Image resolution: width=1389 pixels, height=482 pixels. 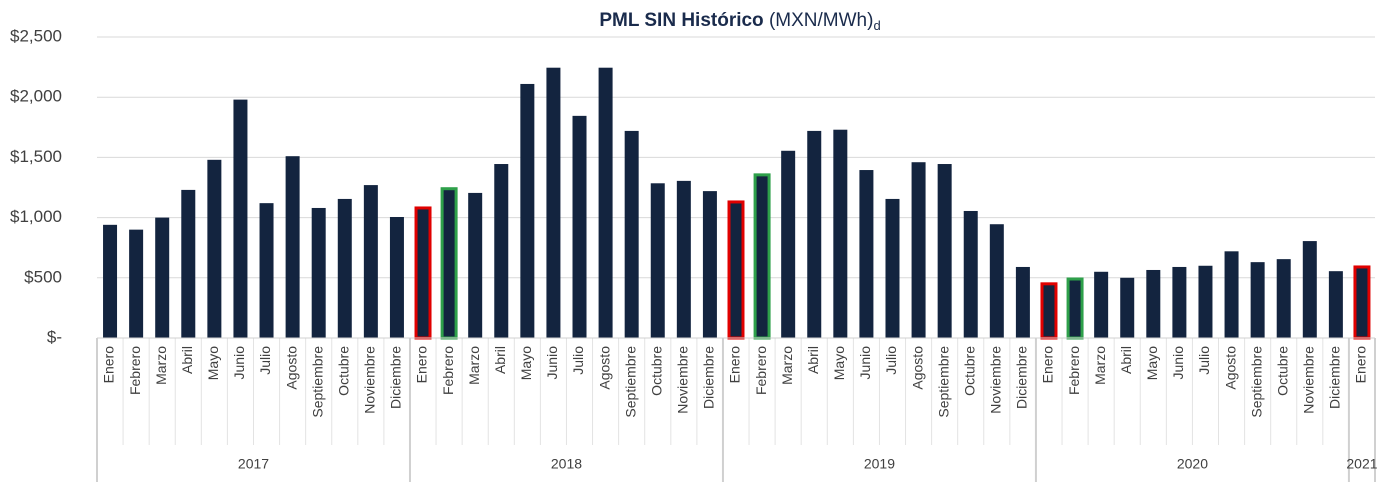 What do you see at coordinates (681, 20) in the screenshot?
I see `chart-title: PML SIN Histórico` at bounding box center [681, 20].